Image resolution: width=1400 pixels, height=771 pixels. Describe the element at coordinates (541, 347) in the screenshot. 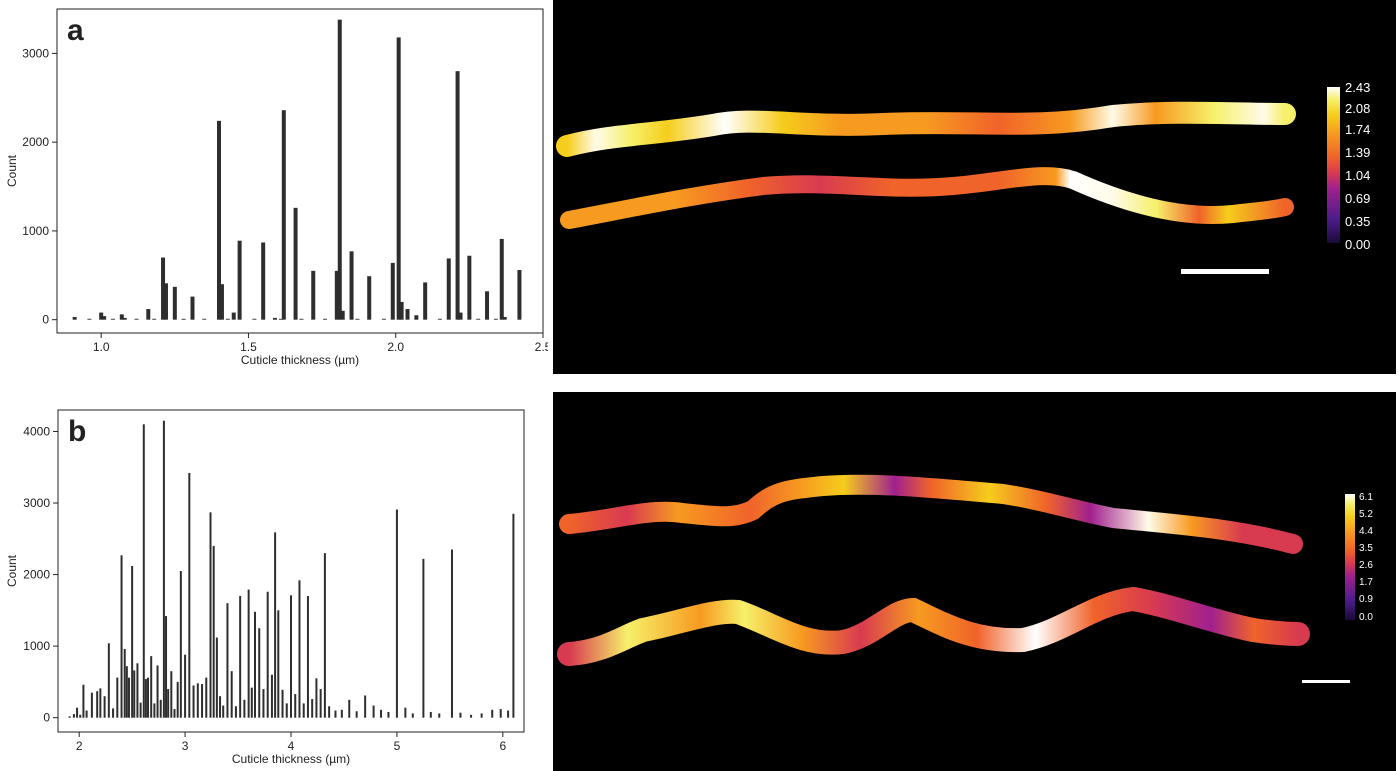

I see `x-tick-label: 2.5` at that location.